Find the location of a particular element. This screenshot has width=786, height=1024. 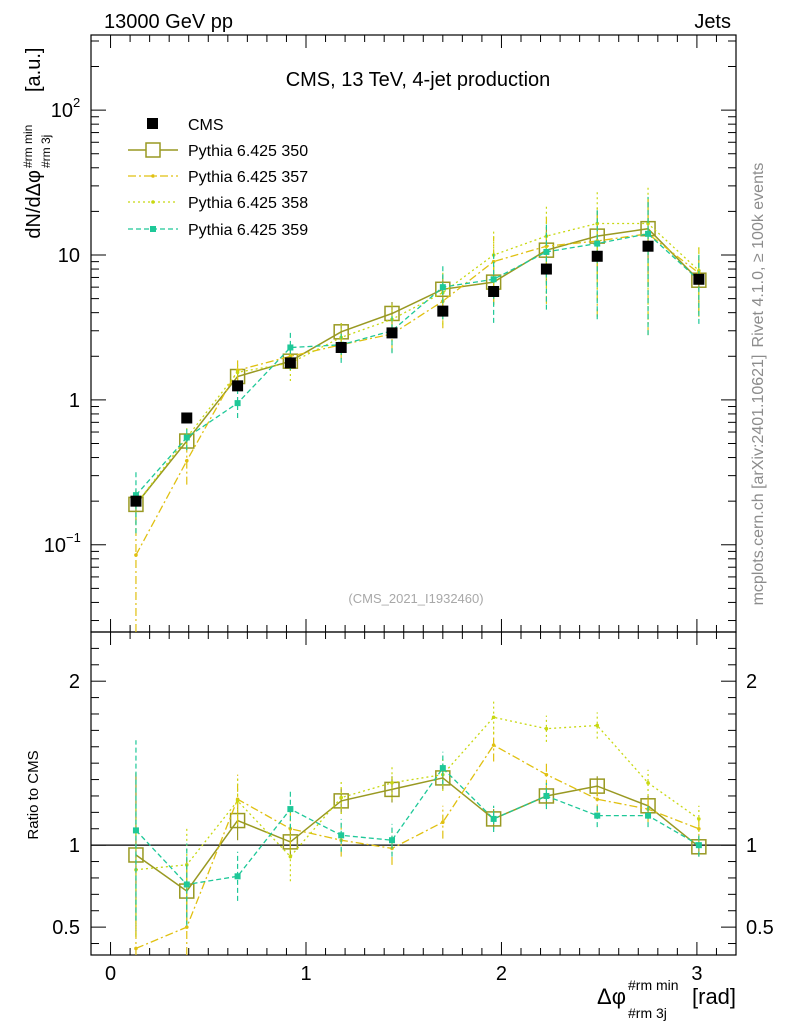

x-axis-title: Δφ #rm min #rm 3j [rad] is located at coordinates (666, 999).